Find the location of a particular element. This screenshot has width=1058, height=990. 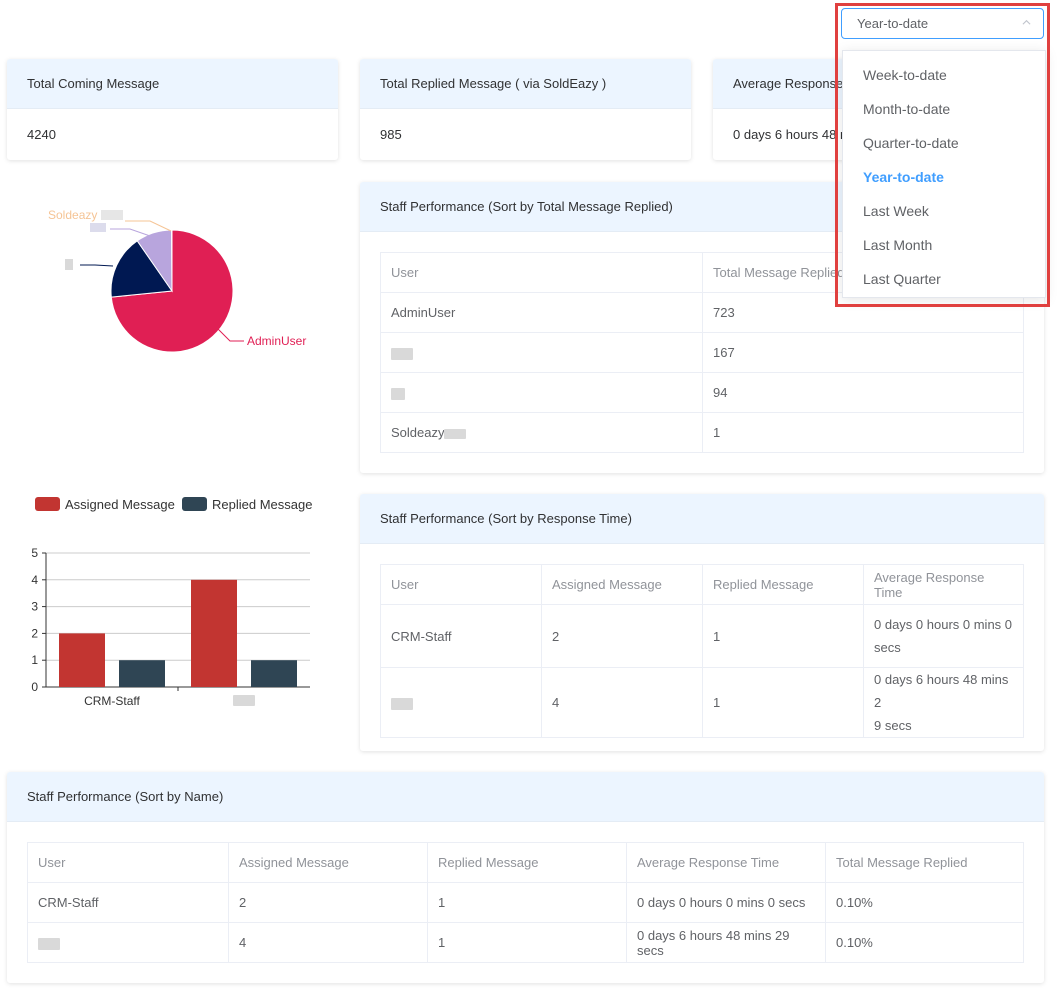

pie-chart: Soldeazy AdminUser is located at coordinates (177, 280).